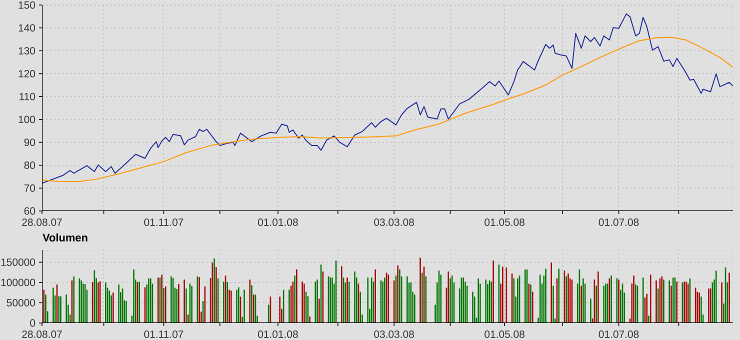 The height and width of the screenshot is (340, 740). What do you see at coordinates (27, 28) in the screenshot?
I see `y-tick-label: 140` at bounding box center [27, 28].